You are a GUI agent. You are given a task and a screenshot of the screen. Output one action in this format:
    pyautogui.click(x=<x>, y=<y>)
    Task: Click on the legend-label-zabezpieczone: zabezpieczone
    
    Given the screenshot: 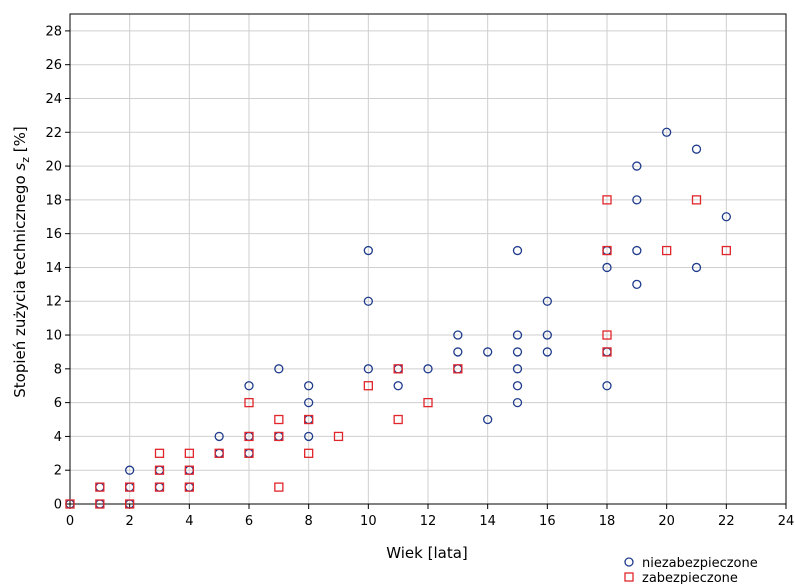 What is the action you would take?
    pyautogui.click(x=690, y=577)
    